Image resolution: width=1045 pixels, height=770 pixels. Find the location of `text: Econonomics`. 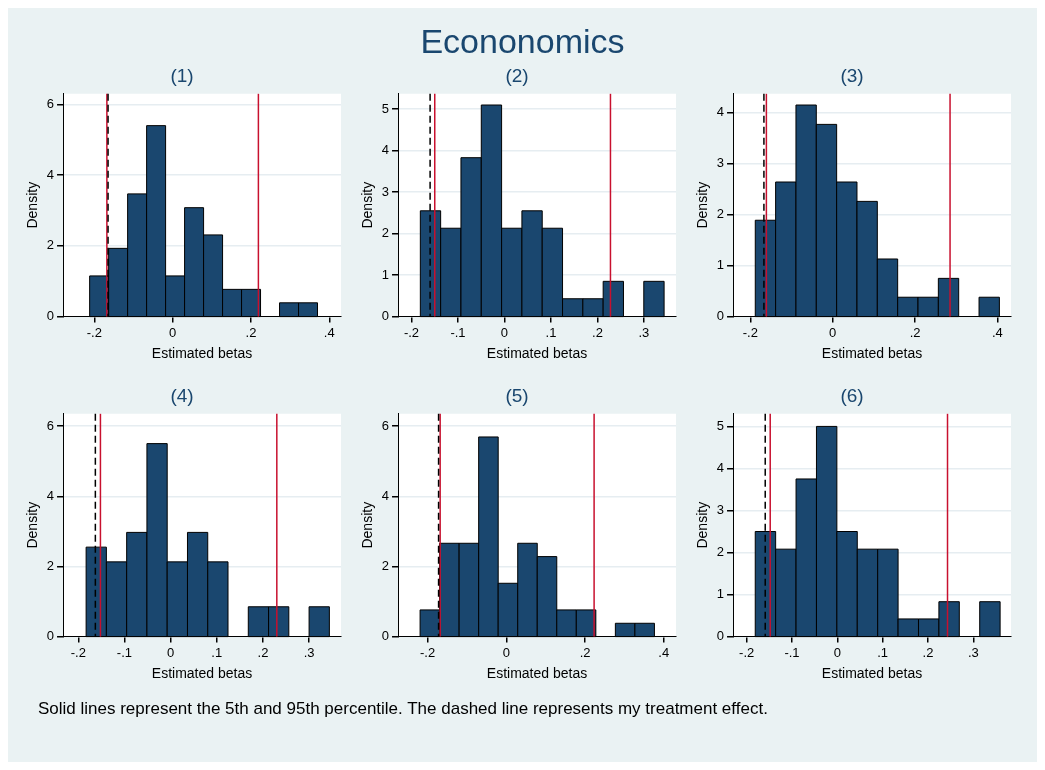

text: Econonomics is located at coordinates (522, 41).